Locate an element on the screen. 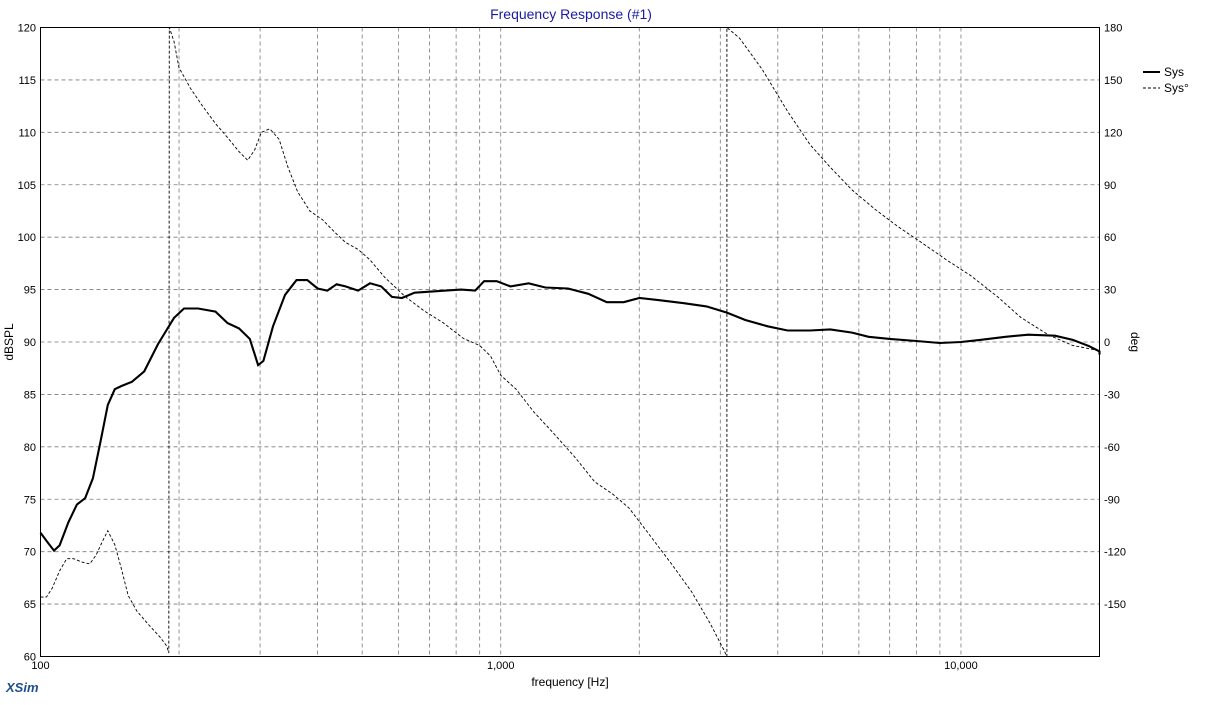 This screenshot has height=705, width=1209. y-left-tick-label: 100 is located at coordinates (27, 238).